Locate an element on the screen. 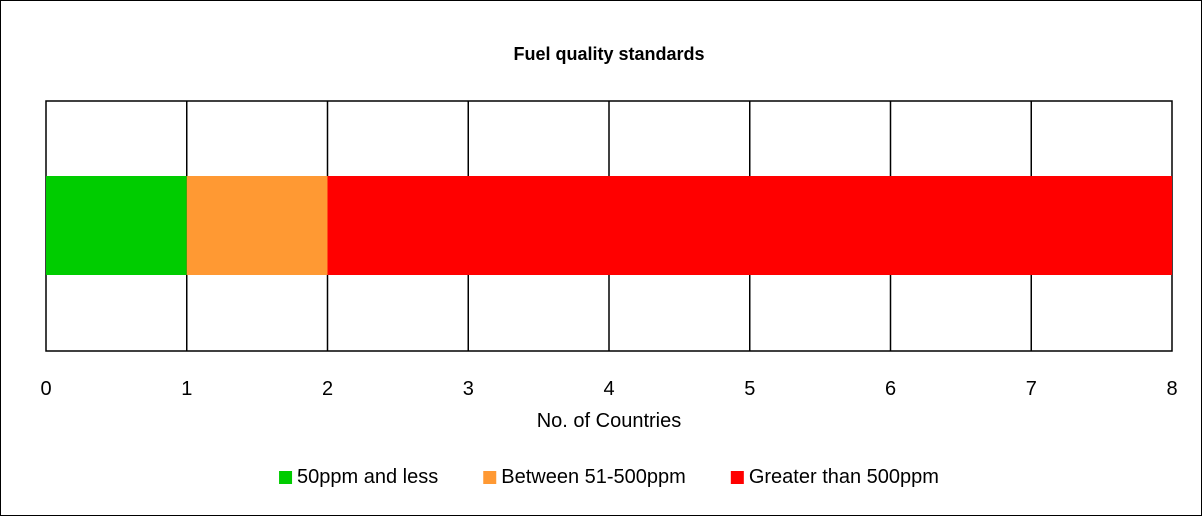 This screenshot has width=1202, height=517. legend-item-2: Between 51-500ppm is located at coordinates (584, 477).